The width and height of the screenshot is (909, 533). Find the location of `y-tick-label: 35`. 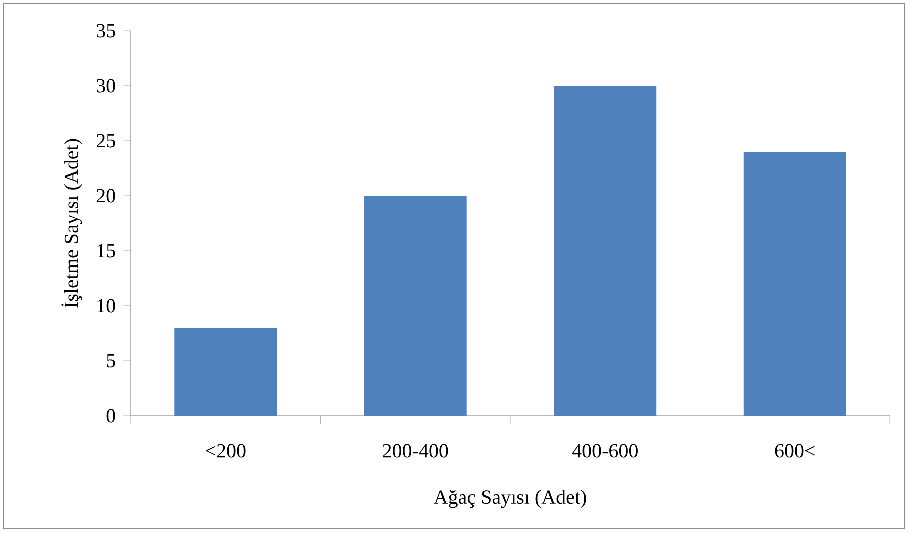

y-tick-label: 35 is located at coordinates (106, 31).